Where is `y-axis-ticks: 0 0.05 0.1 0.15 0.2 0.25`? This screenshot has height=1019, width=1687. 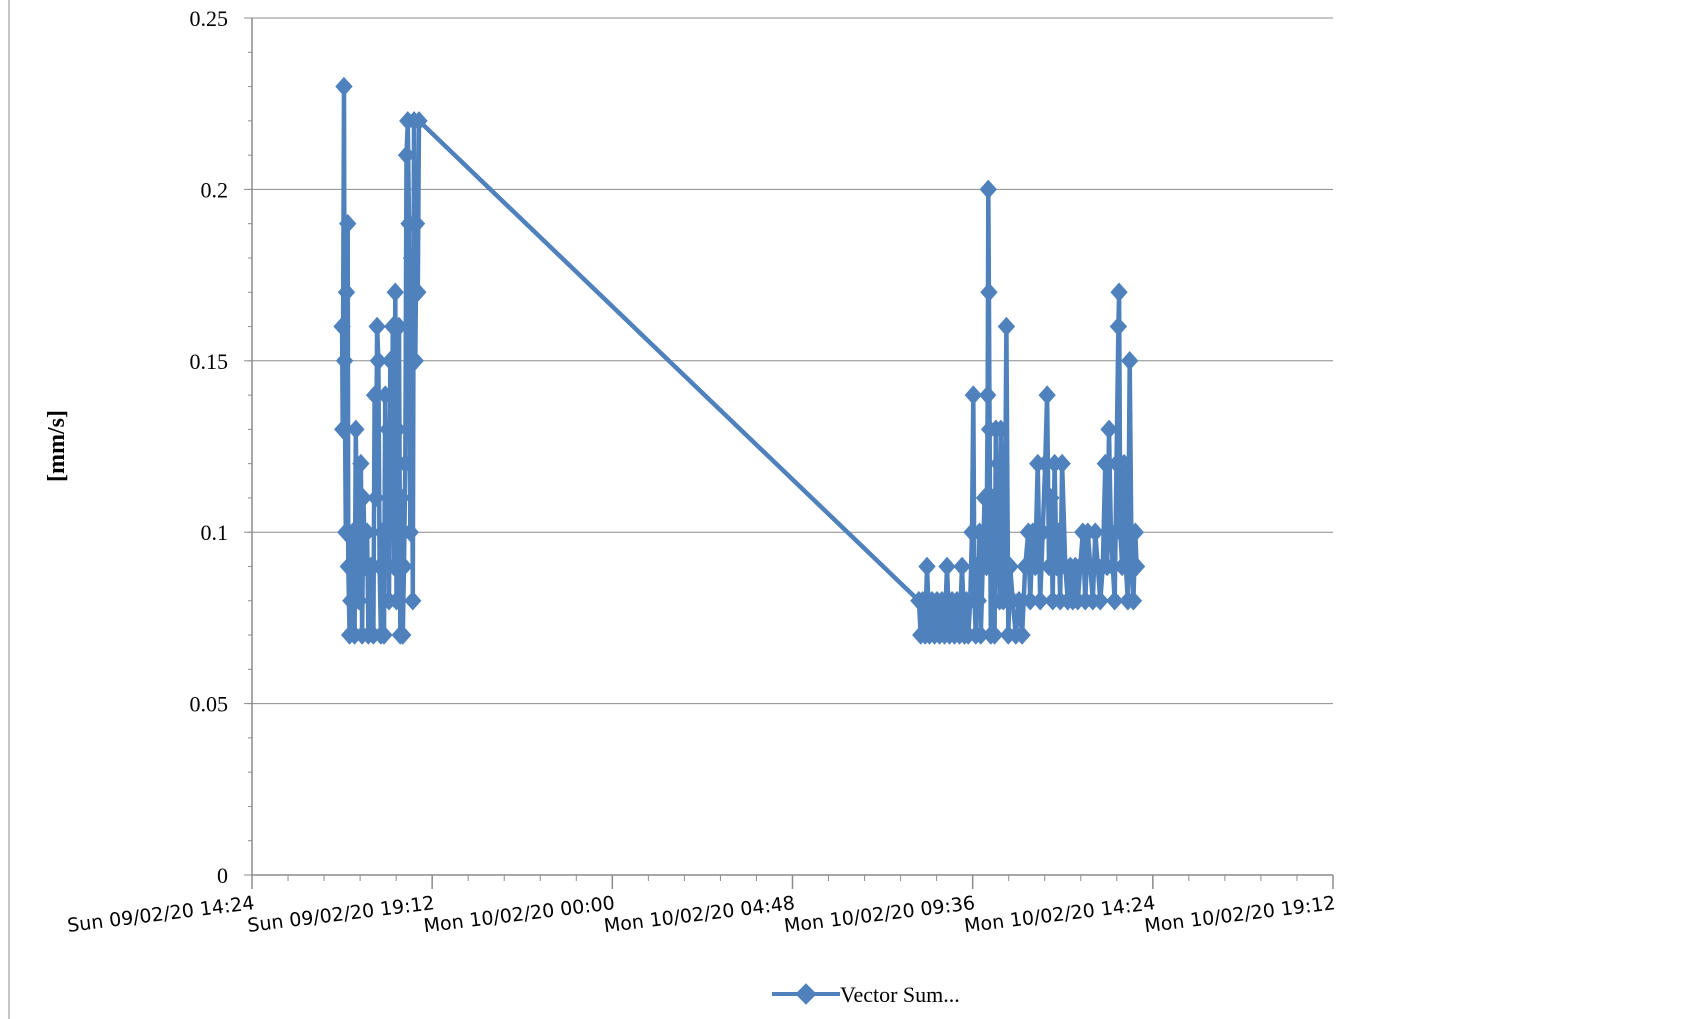 y-axis-ticks: 0 0.05 0.1 0.15 0.2 0.25 is located at coordinates (221, 447).